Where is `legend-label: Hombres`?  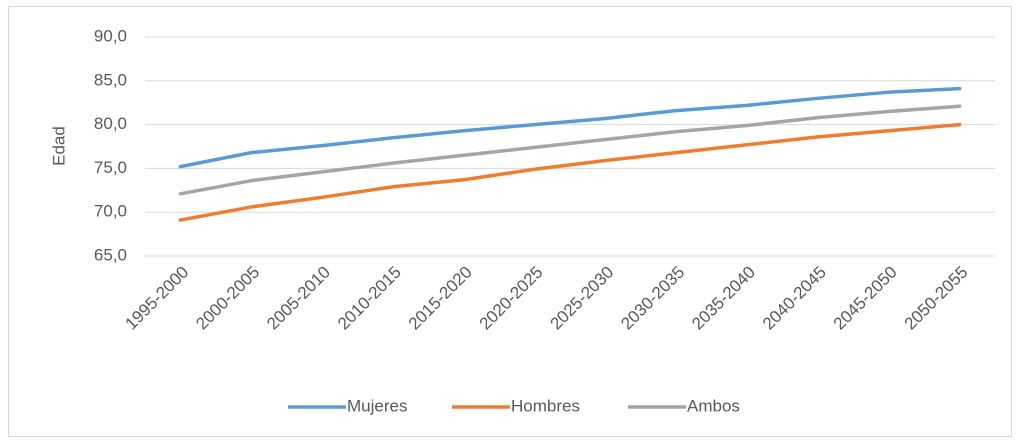 legend-label: Hombres is located at coordinates (545, 405).